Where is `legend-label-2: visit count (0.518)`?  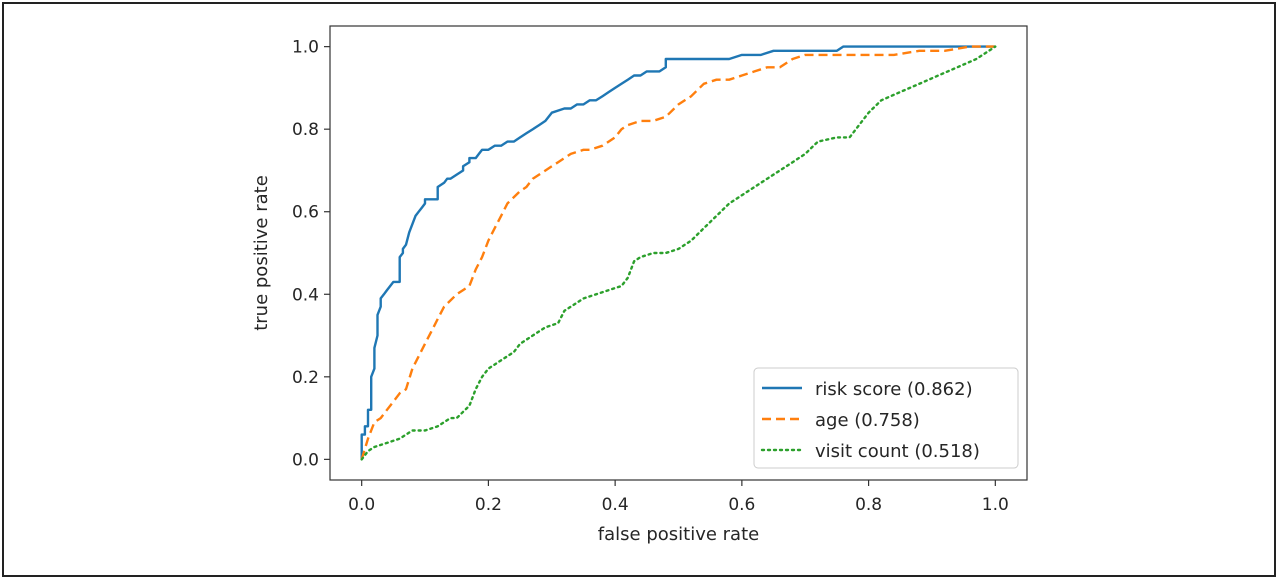 legend-label-2: visit count (0.518) is located at coordinates (897, 451).